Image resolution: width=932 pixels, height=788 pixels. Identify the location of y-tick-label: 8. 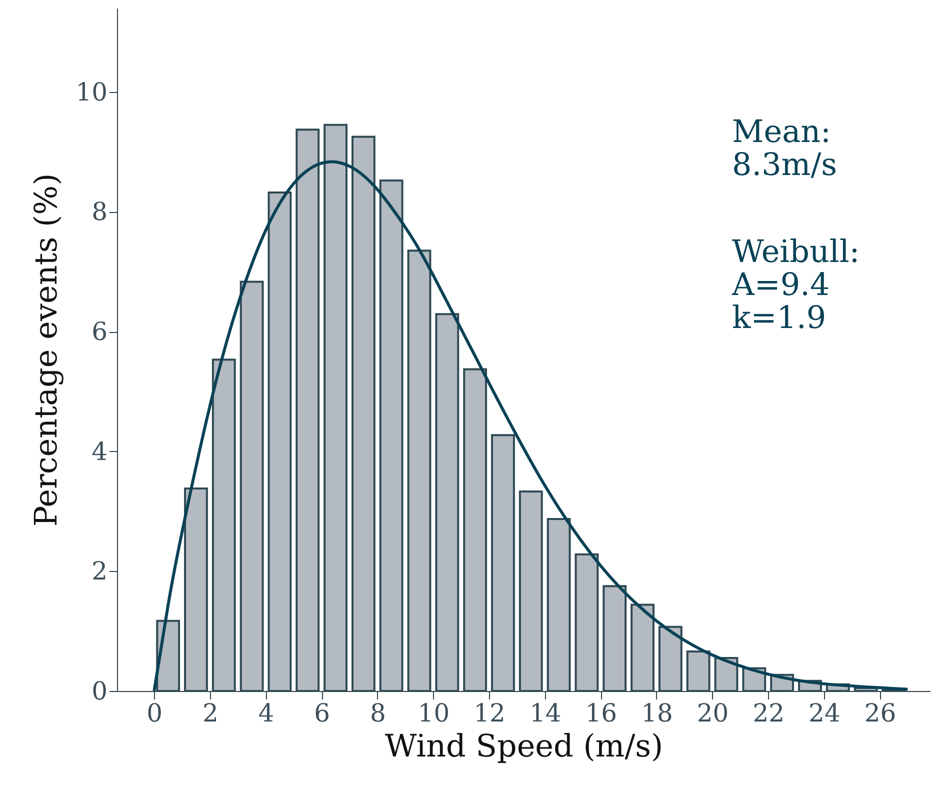
(100, 211).